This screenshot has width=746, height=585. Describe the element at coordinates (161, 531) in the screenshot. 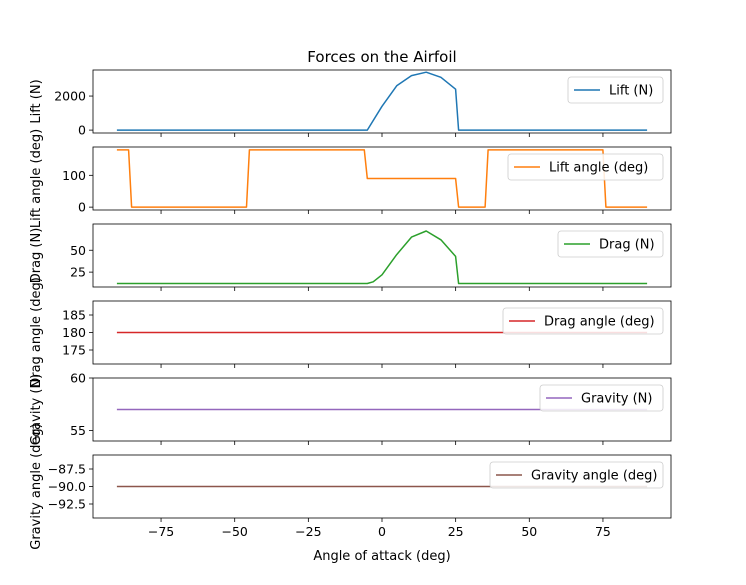

I see `x-tick-label: −75` at that location.